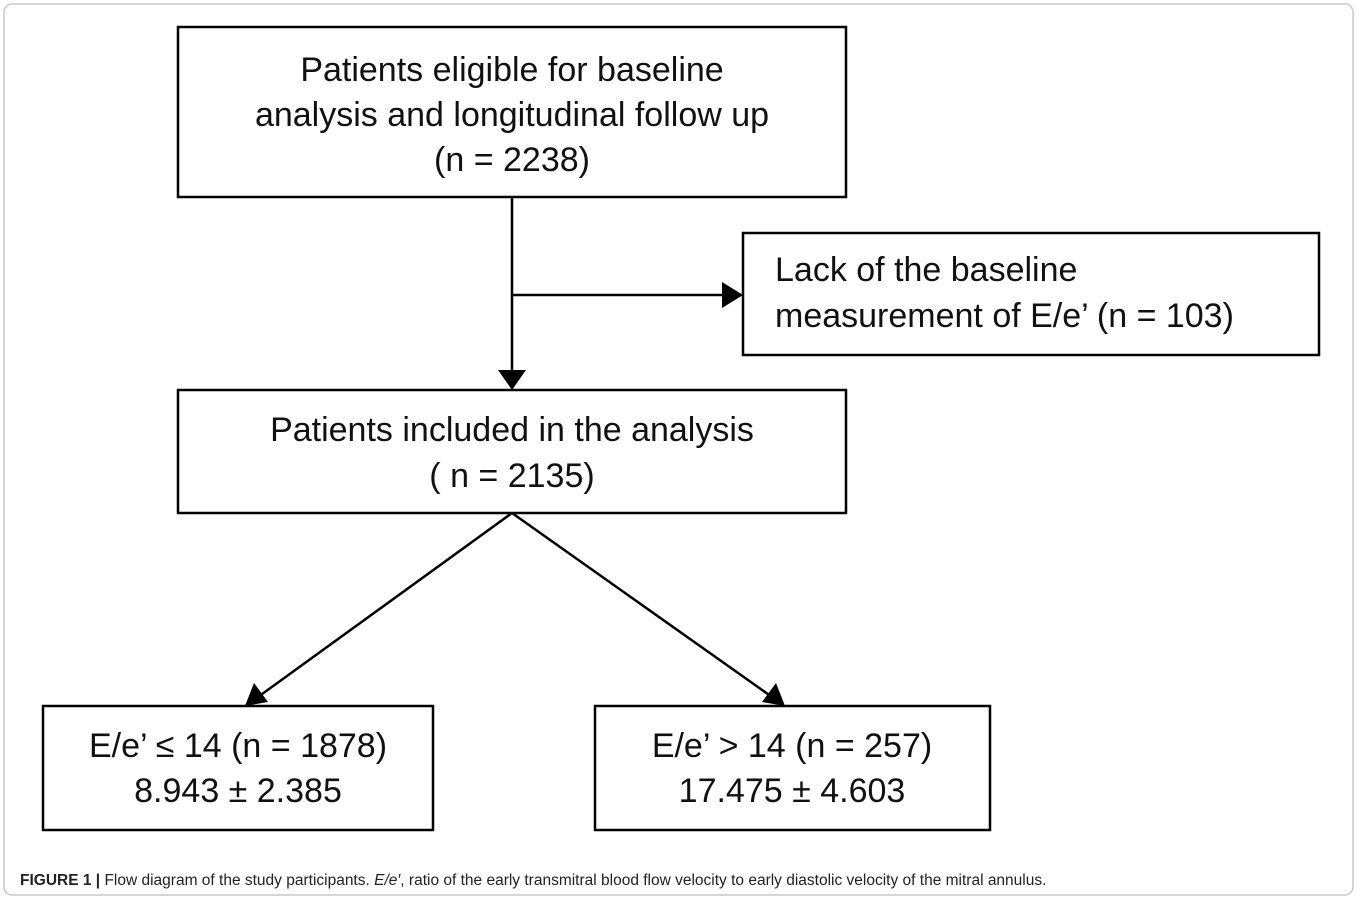  I want to click on node-text: measurement of E/e’ (n = 103), so click(1004, 316).